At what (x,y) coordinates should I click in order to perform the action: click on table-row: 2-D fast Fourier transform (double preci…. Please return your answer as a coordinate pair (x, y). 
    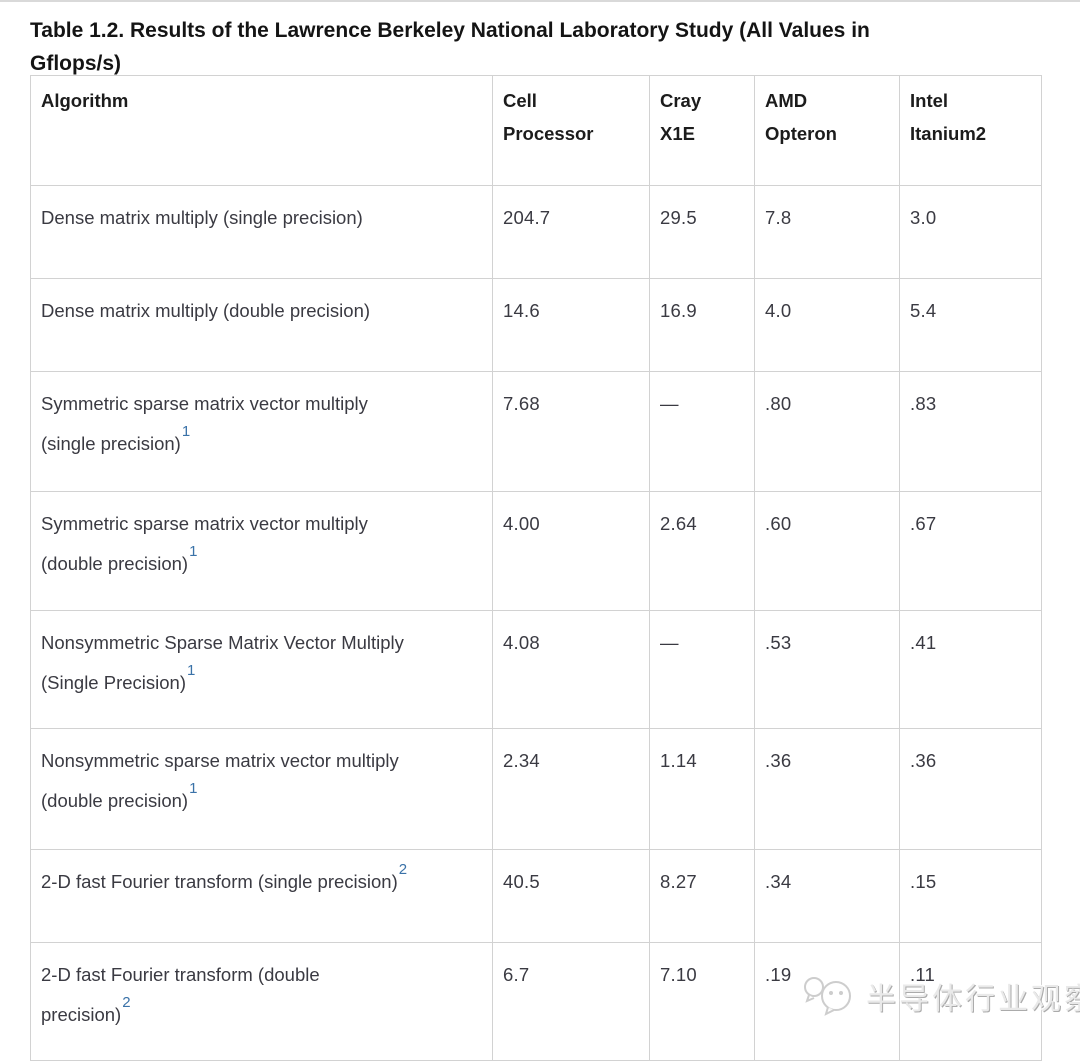
    Looking at the image, I should click on (536, 1001).